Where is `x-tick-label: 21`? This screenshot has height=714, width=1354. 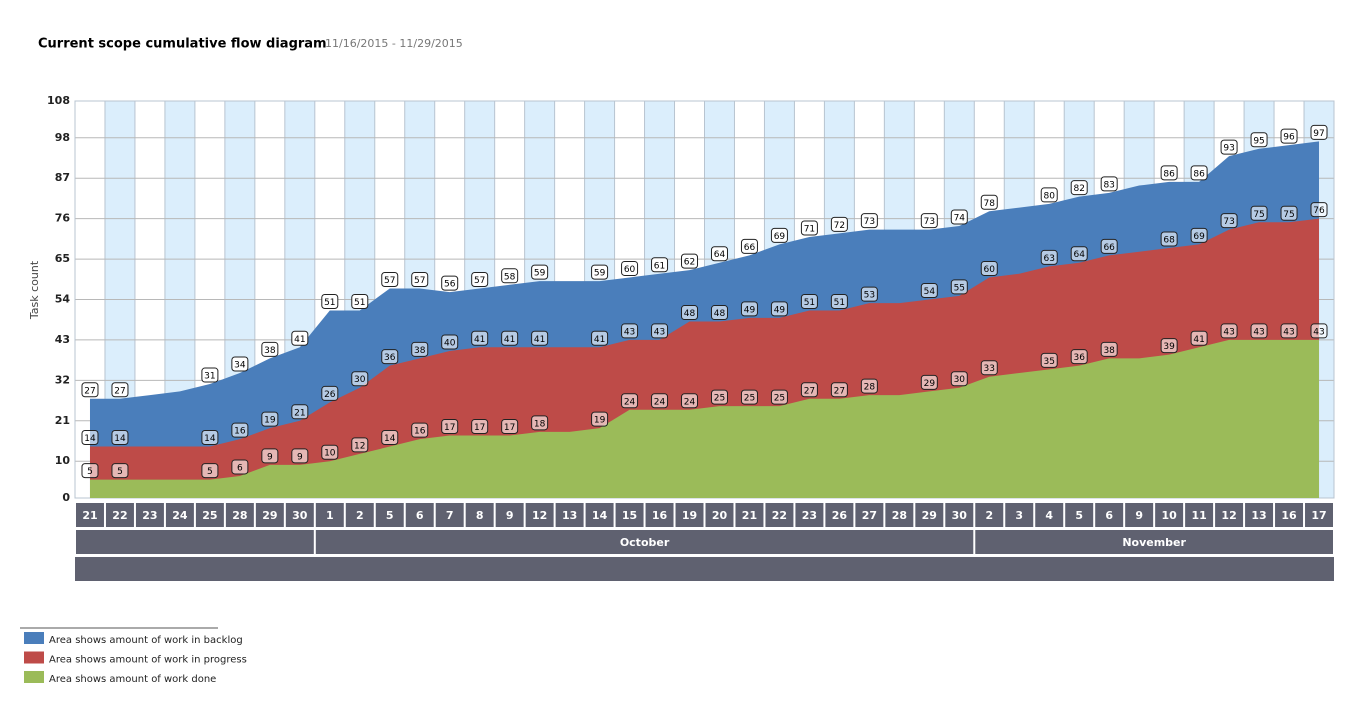 x-tick-label: 21 is located at coordinates (89, 515).